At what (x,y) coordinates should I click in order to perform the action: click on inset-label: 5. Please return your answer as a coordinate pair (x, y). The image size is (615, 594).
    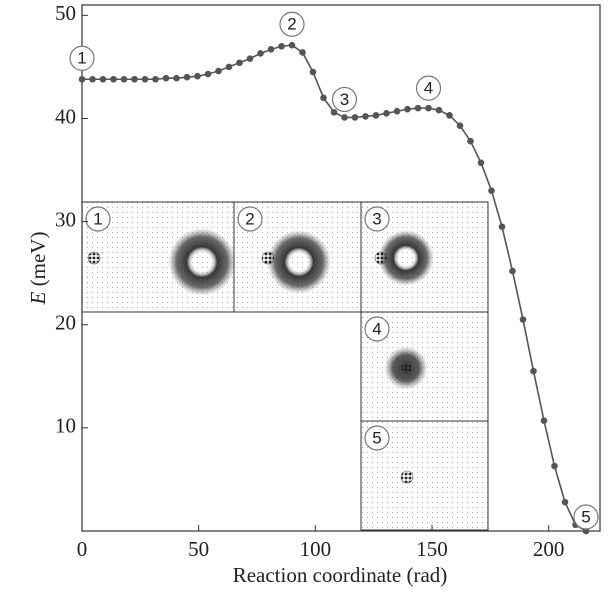
    Looking at the image, I should click on (376, 437).